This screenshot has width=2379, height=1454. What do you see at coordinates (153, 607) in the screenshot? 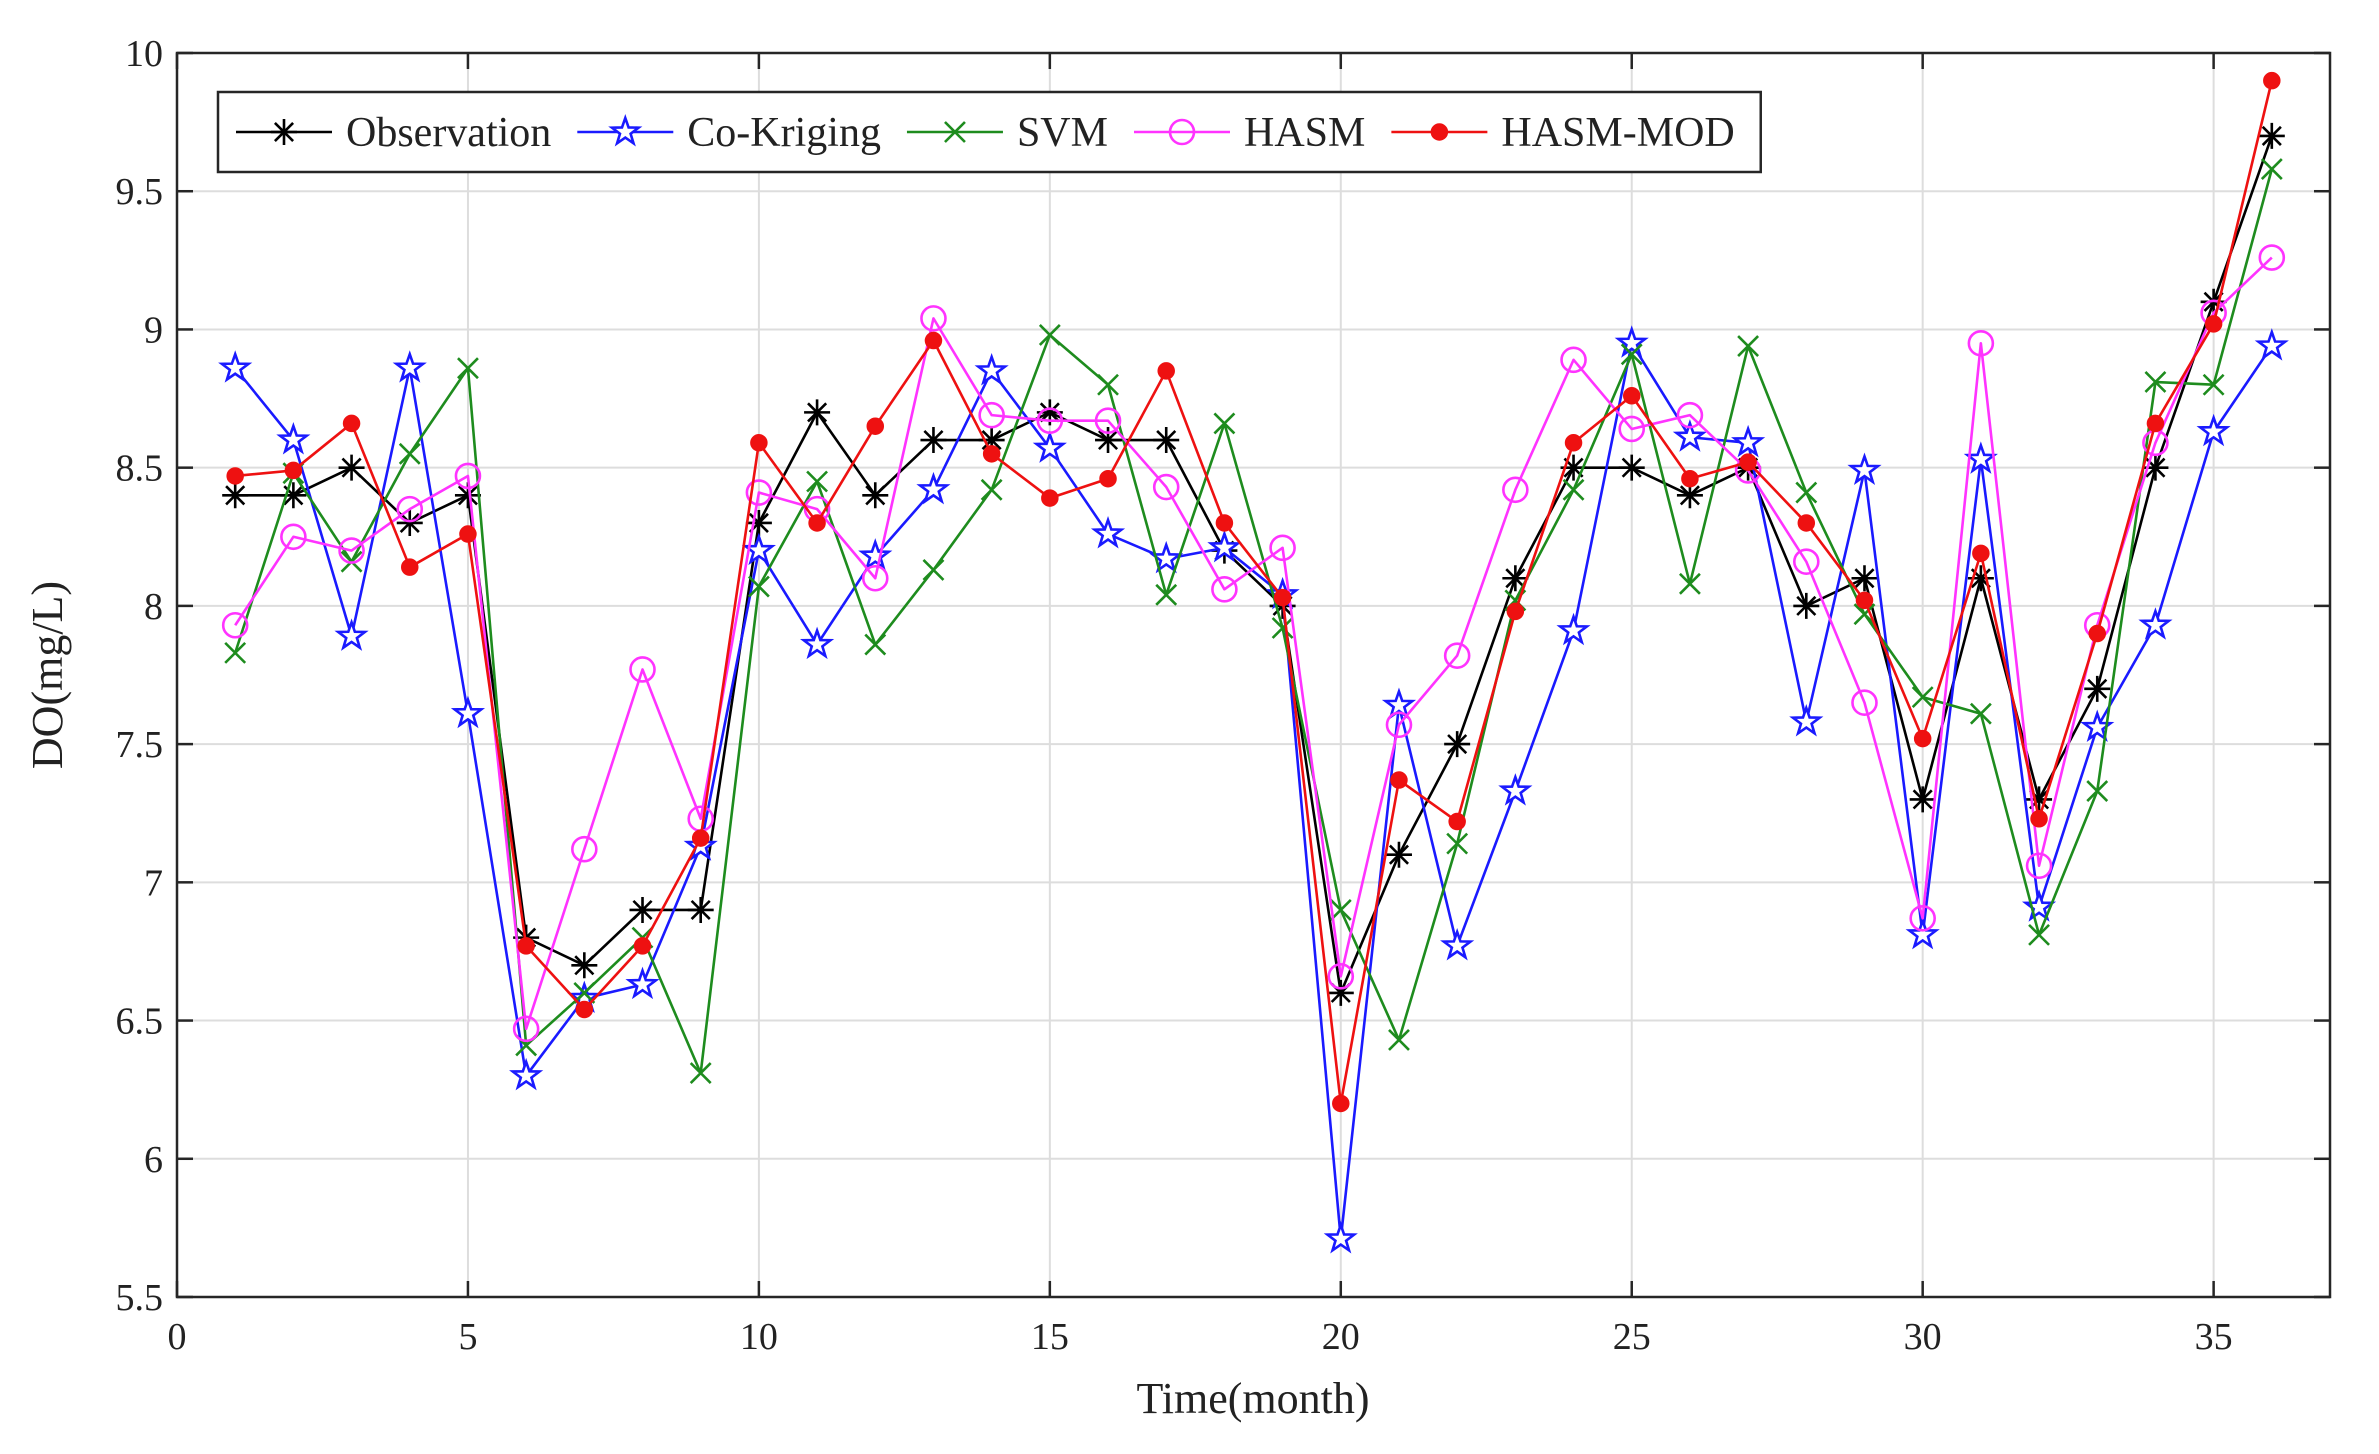
I see `y-tick-label: 8` at bounding box center [153, 607].